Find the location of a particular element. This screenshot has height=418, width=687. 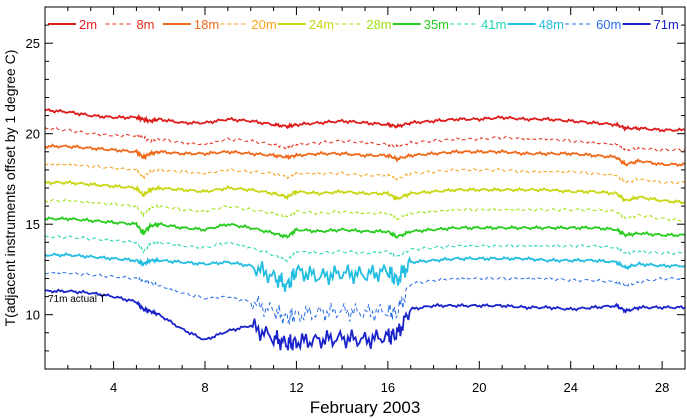

series-line-35m is located at coordinates (365, 227).